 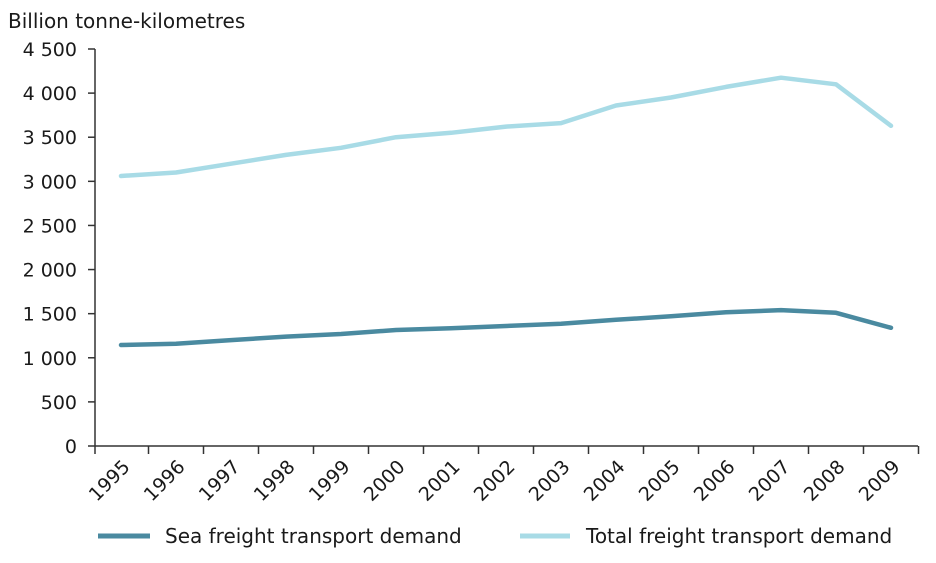 What do you see at coordinates (313, 536) in the screenshot?
I see `legend-label: Sea freight transport demand` at bounding box center [313, 536].